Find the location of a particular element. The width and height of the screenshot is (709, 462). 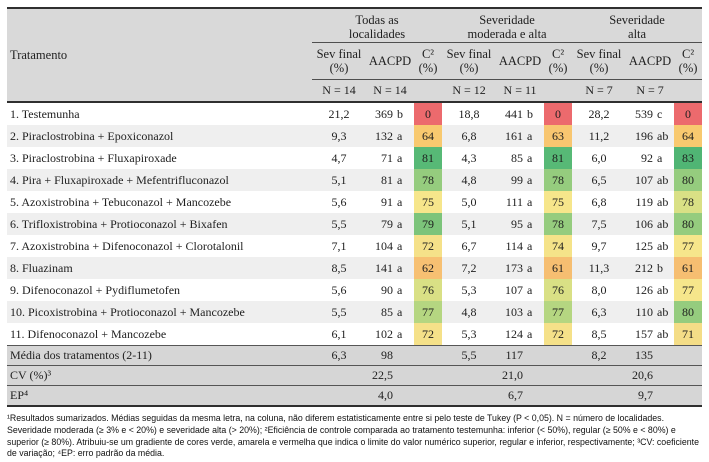

aacpd-value: 441 b is located at coordinates (520, 113).